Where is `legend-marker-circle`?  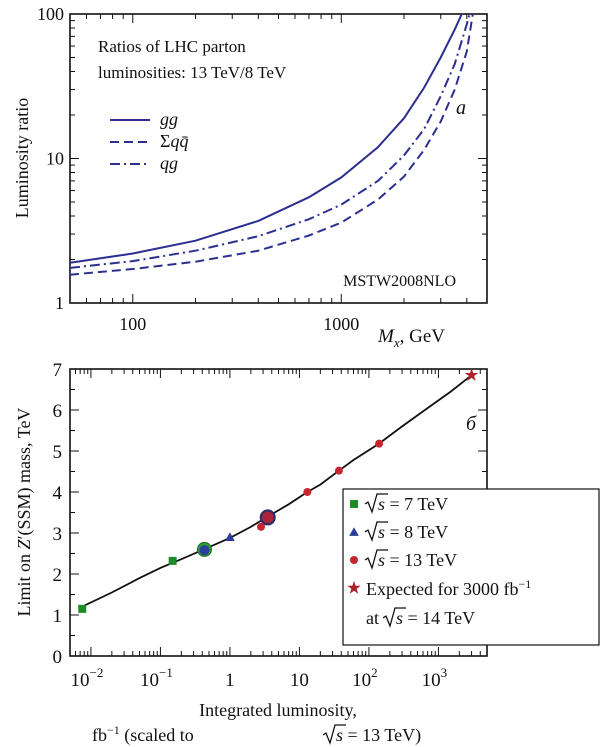
legend-marker-circle is located at coordinates (354, 560).